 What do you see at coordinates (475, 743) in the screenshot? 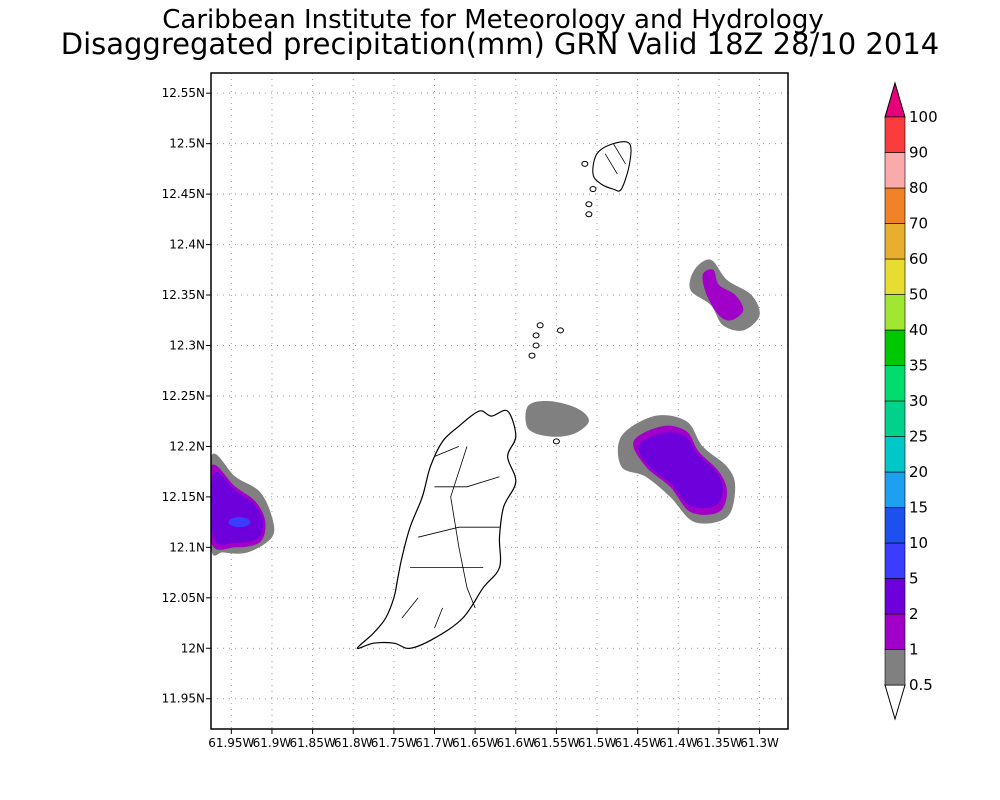
I see `lon-tick-label: 61.65W` at bounding box center [475, 743].